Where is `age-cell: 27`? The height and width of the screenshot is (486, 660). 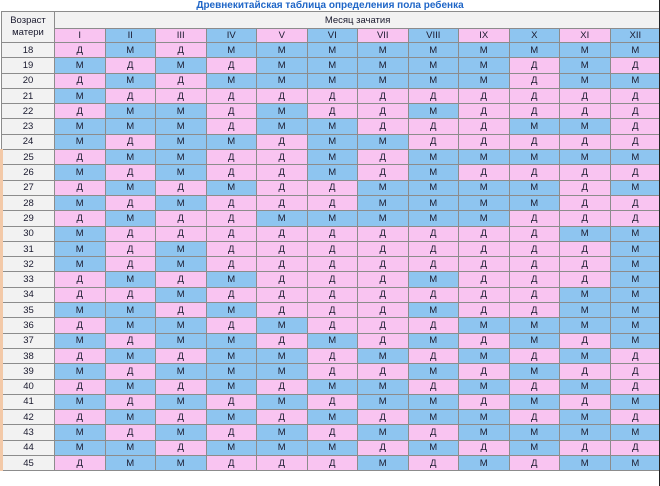
age-cell: 27 is located at coordinates (27, 187).